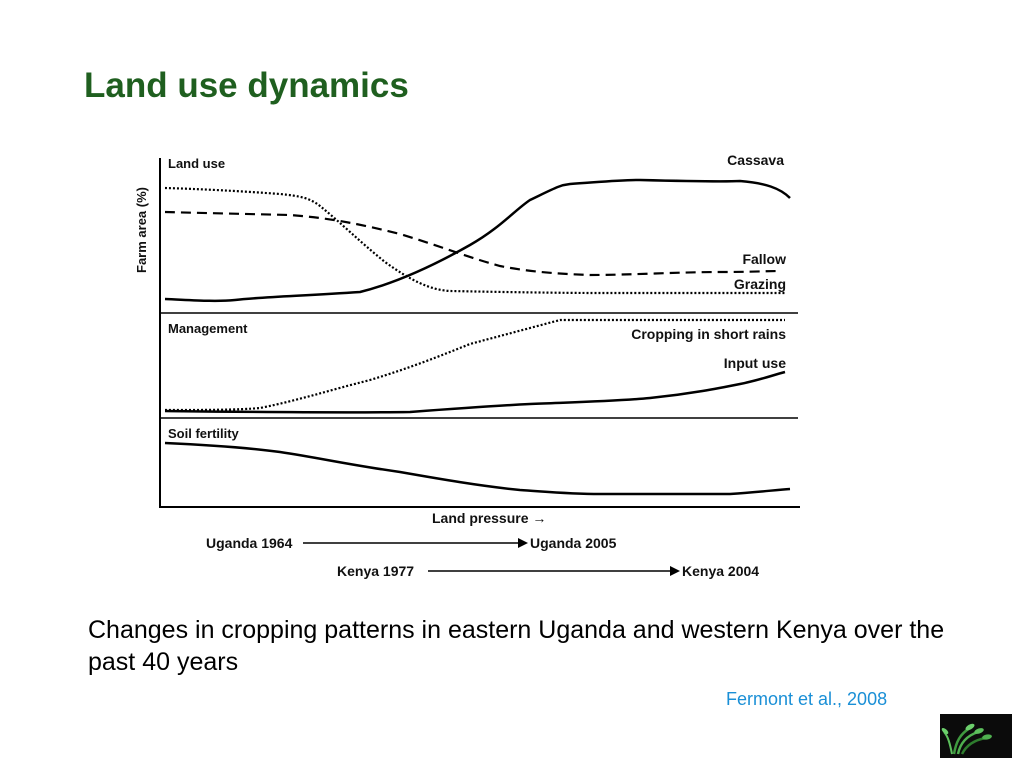 The image size is (1024, 768). Describe the element at coordinates (675, 571) in the screenshot. I see `kenya-arrow-head` at that location.